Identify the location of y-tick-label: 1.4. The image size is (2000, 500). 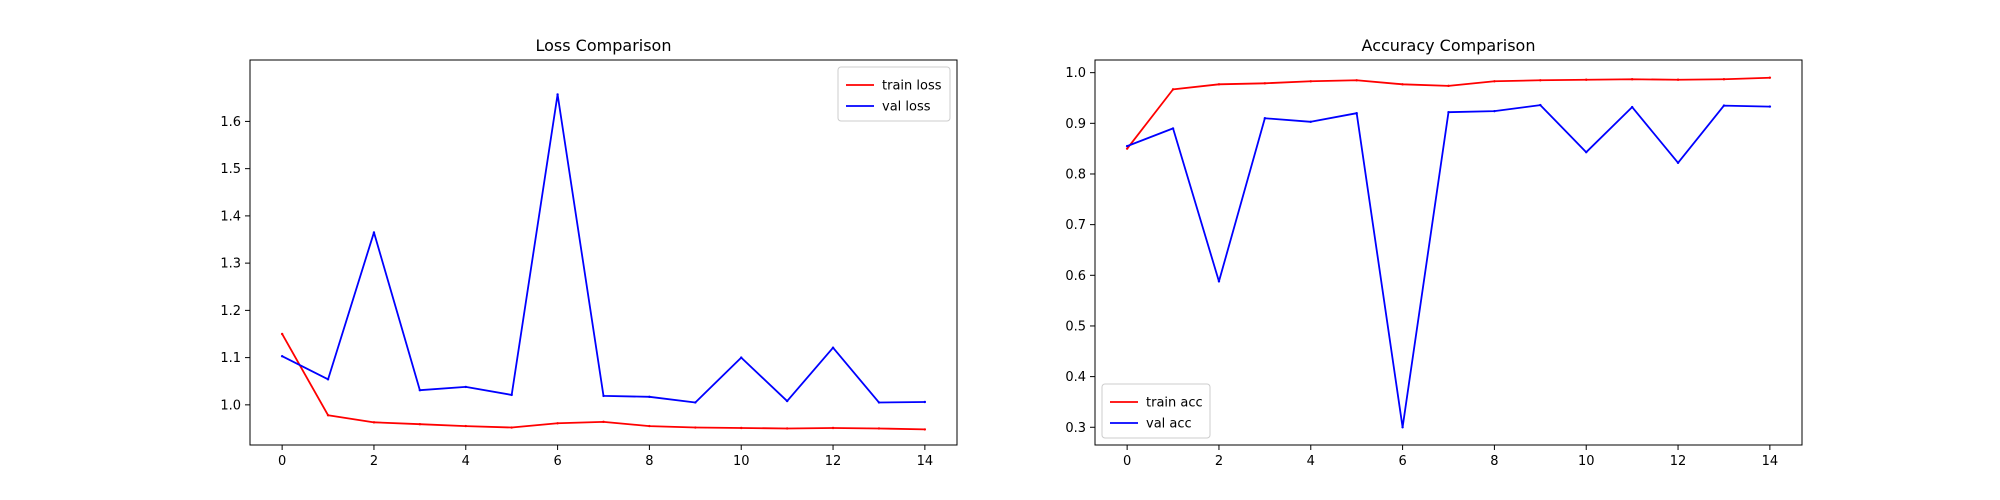
(230, 216).